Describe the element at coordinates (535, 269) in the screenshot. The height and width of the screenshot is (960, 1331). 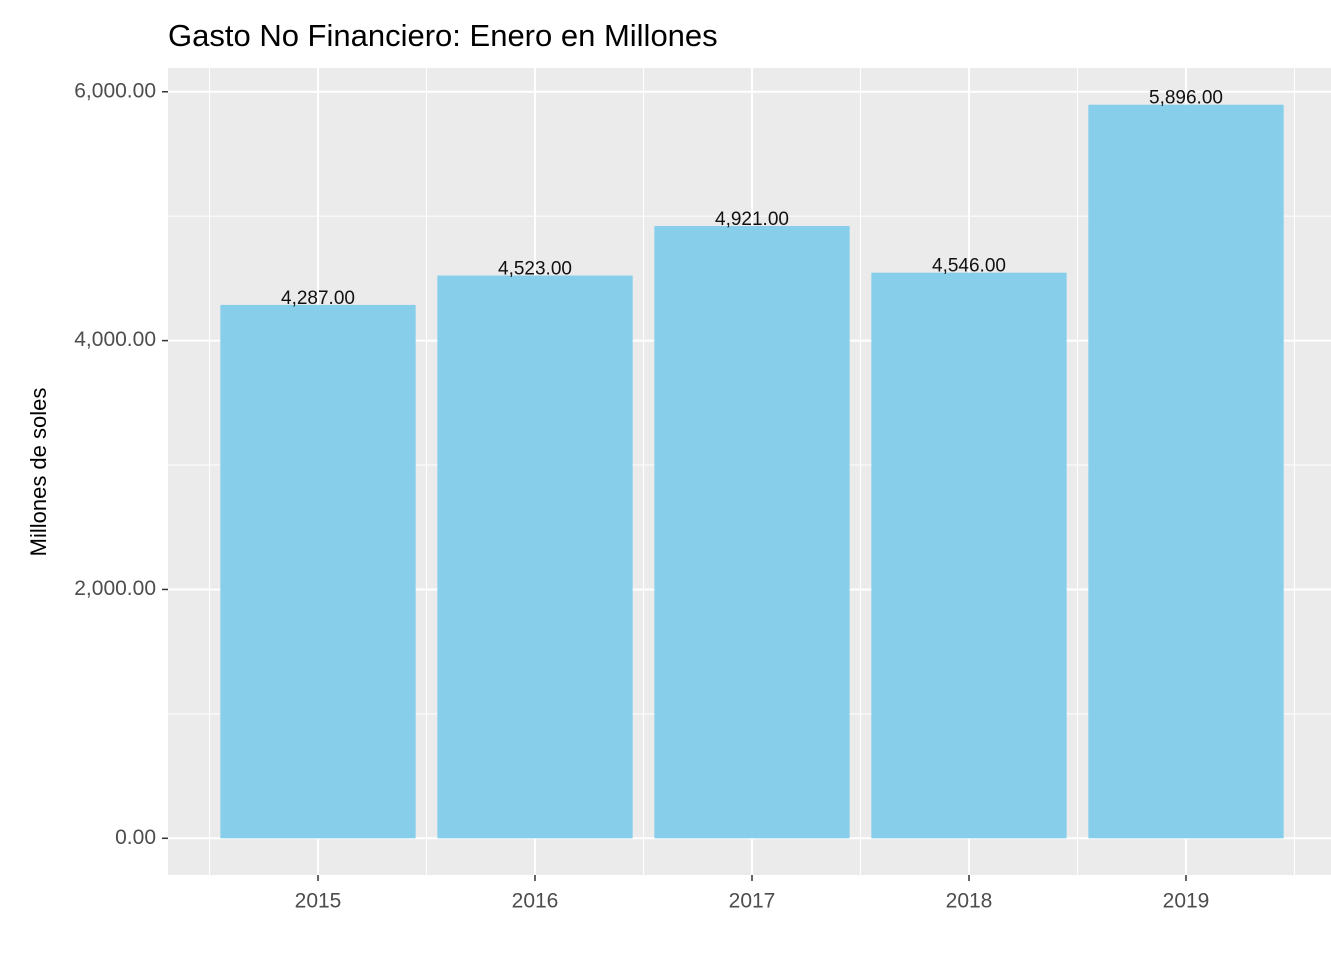
I see `value-label: 4,523.00` at that location.